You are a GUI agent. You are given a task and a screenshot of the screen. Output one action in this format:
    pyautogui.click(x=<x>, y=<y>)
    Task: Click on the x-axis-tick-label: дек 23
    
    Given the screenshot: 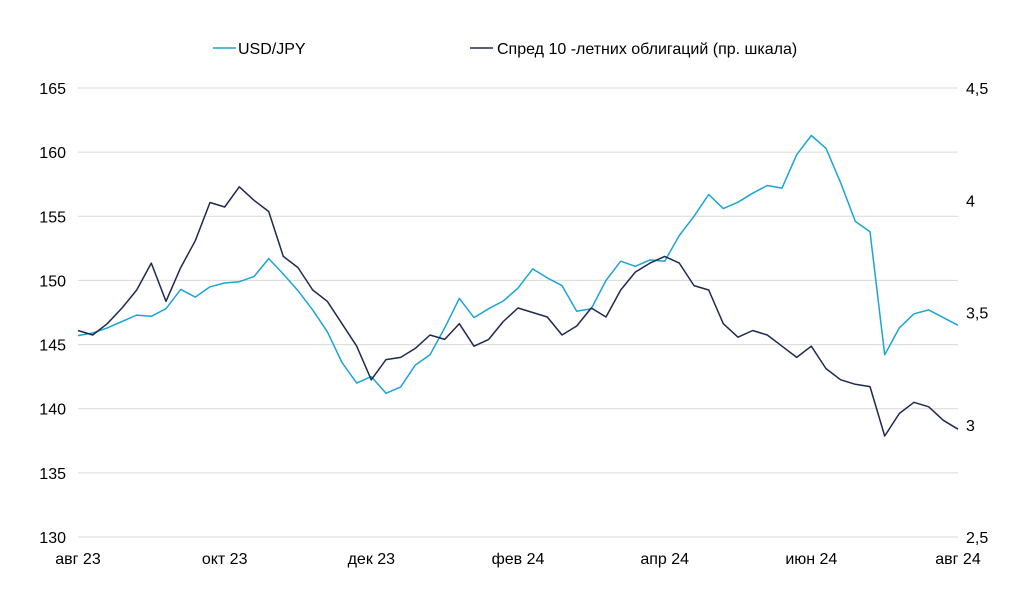 What is the action you would take?
    pyautogui.click(x=372, y=559)
    